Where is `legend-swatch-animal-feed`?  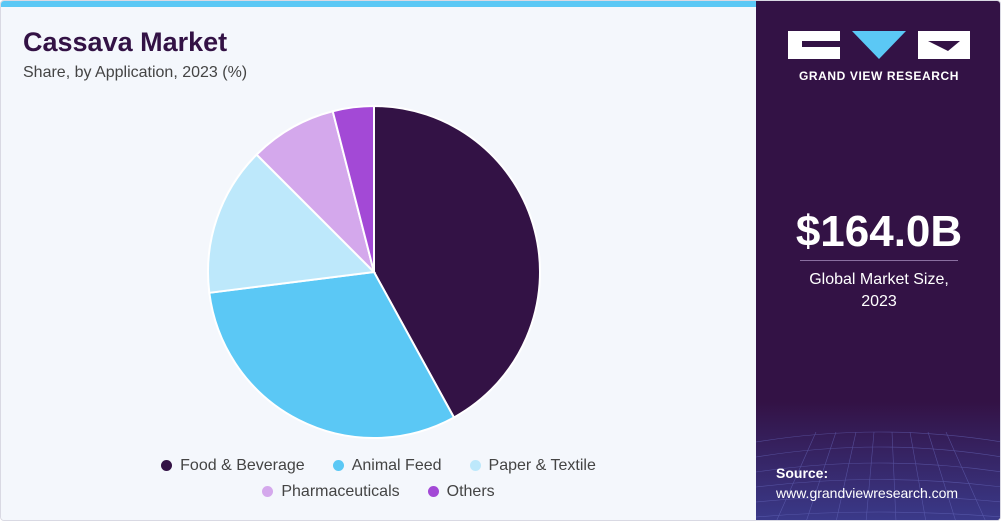 legend-swatch-animal-feed is located at coordinates (338, 465).